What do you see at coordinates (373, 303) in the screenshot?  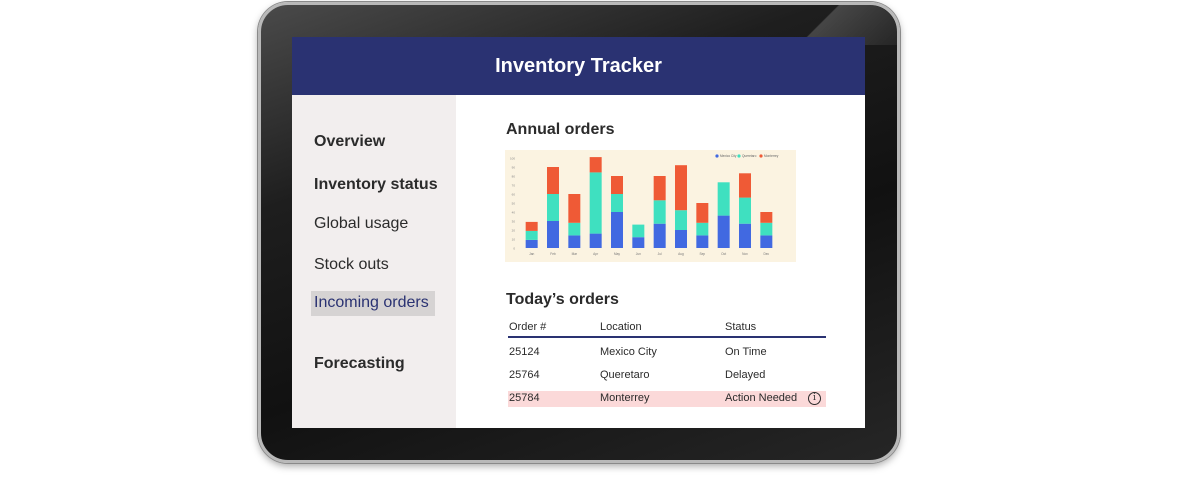 I see `sidebar-item-incoming-orders: Incoming orders` at bounding box center [373, 303].